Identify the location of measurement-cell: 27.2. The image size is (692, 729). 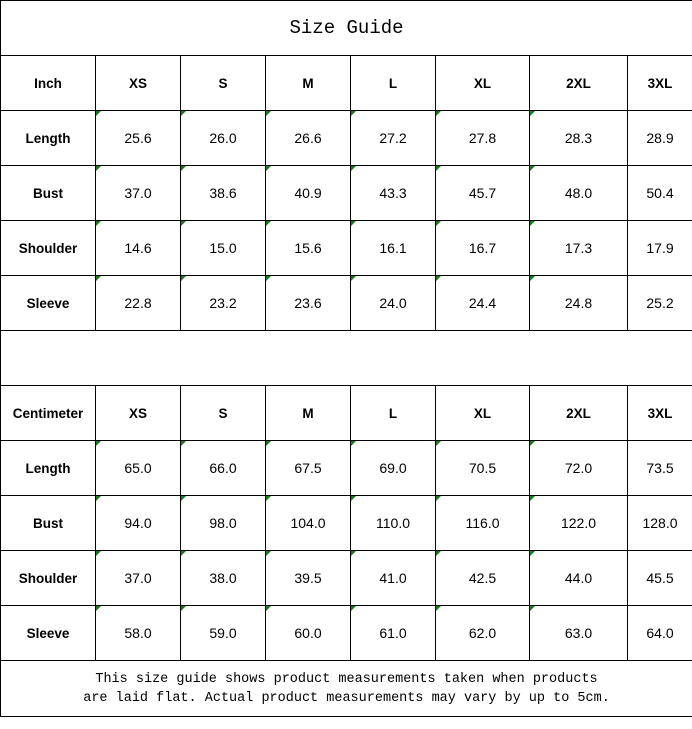
(393, 138).